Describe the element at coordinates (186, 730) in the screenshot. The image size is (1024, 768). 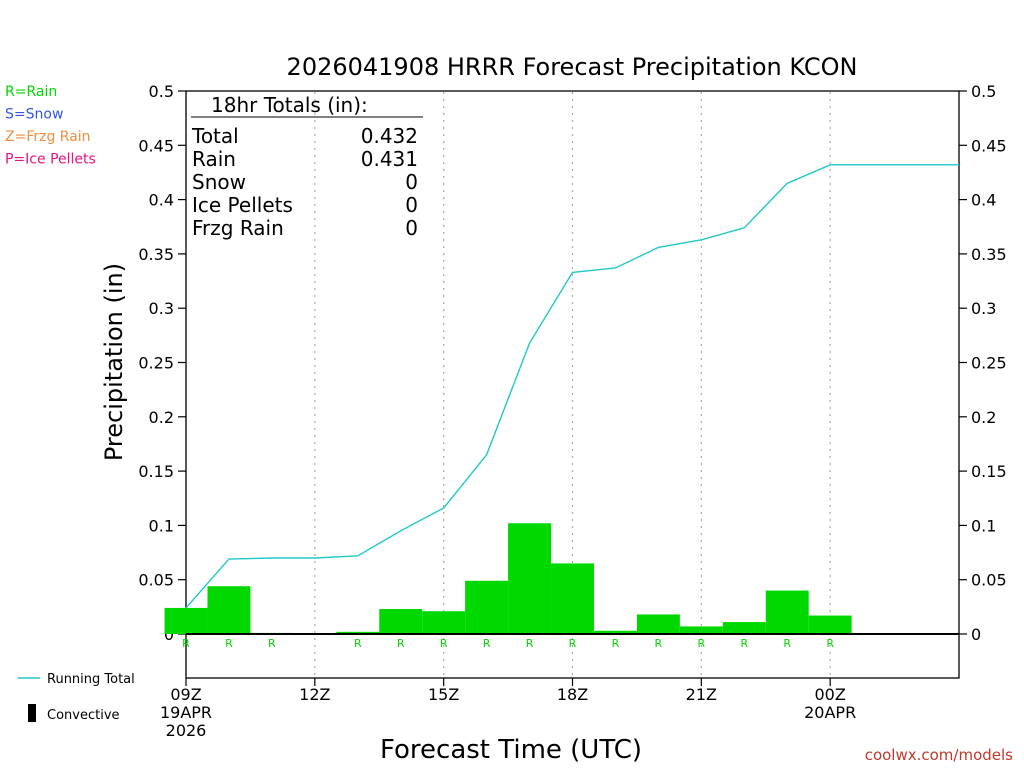
I see `x-tick-label-09Z-2: 2026` at that location.